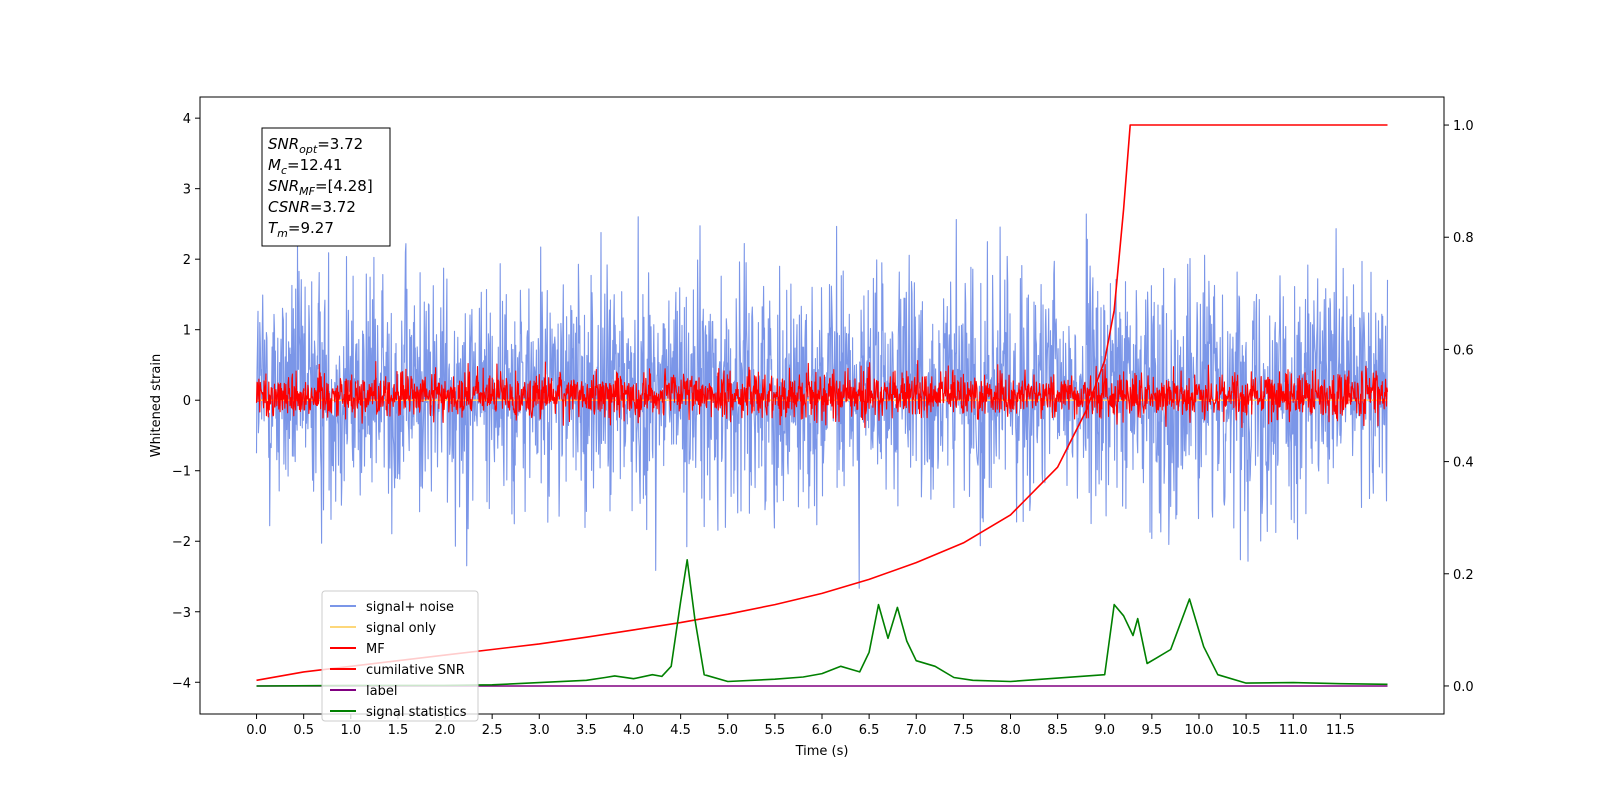  What do you see at coordinates (1010, 730) in the screenshot?
I see `x-tick-label: 8.0` at bounding box center [1010, 730].